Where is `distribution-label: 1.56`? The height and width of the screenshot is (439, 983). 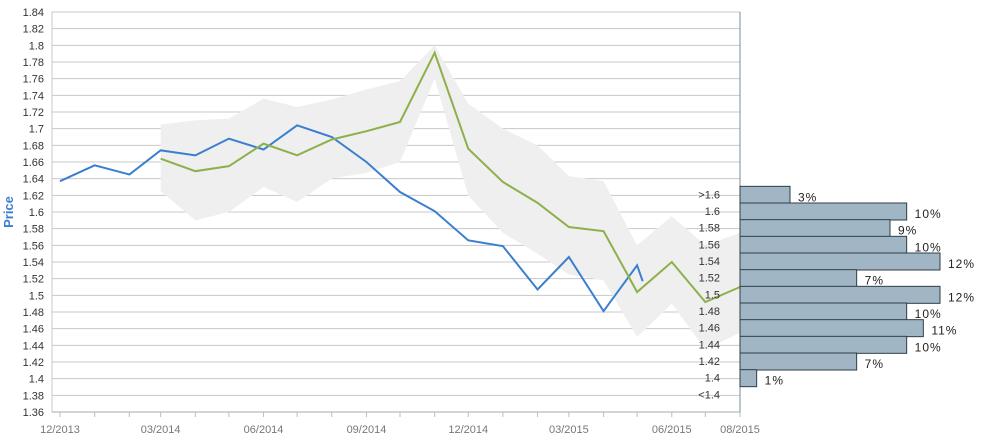 distribution-label: 1.56 is located at coordinates (709, 245).